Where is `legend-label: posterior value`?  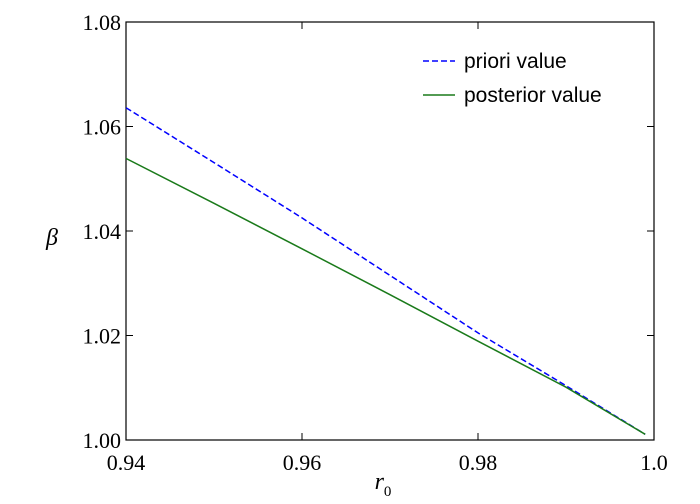
legend-label: posterior value is located at coordinates (533, 95).